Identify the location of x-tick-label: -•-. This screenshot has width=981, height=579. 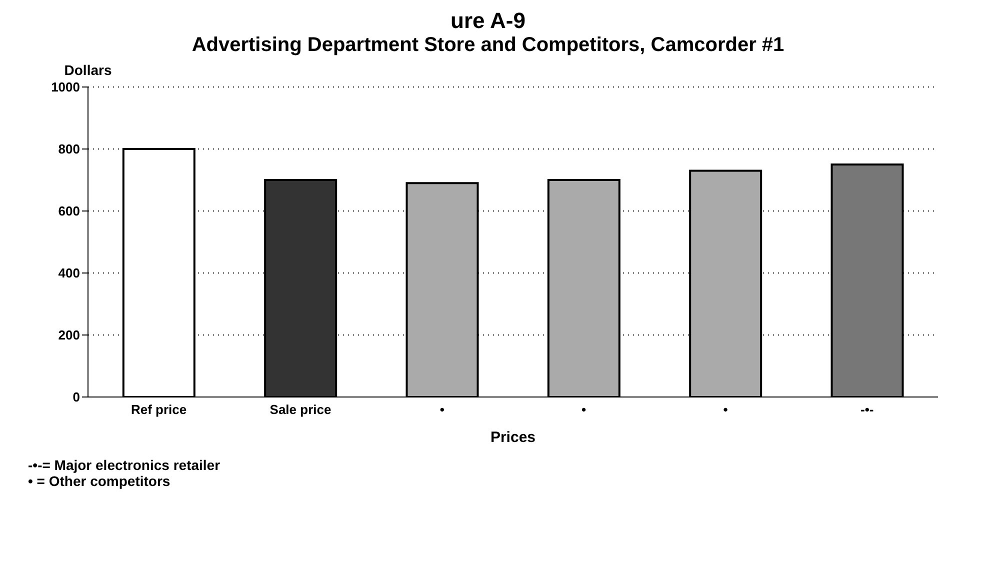
(867, 410).